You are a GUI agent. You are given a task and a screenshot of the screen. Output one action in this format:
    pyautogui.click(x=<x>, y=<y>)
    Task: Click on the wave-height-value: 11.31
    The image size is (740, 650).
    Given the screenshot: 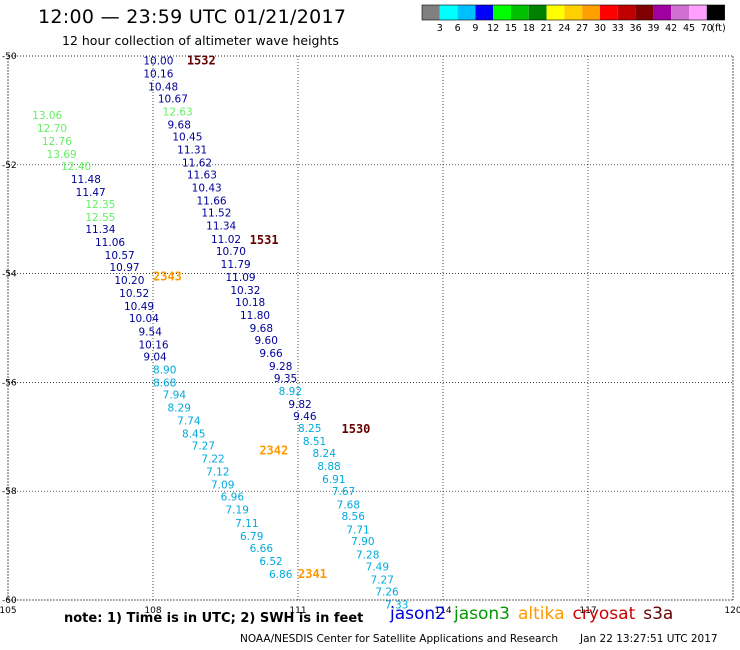 What is the action you would take?
    pyautogui.click(x=192, y=151)
    